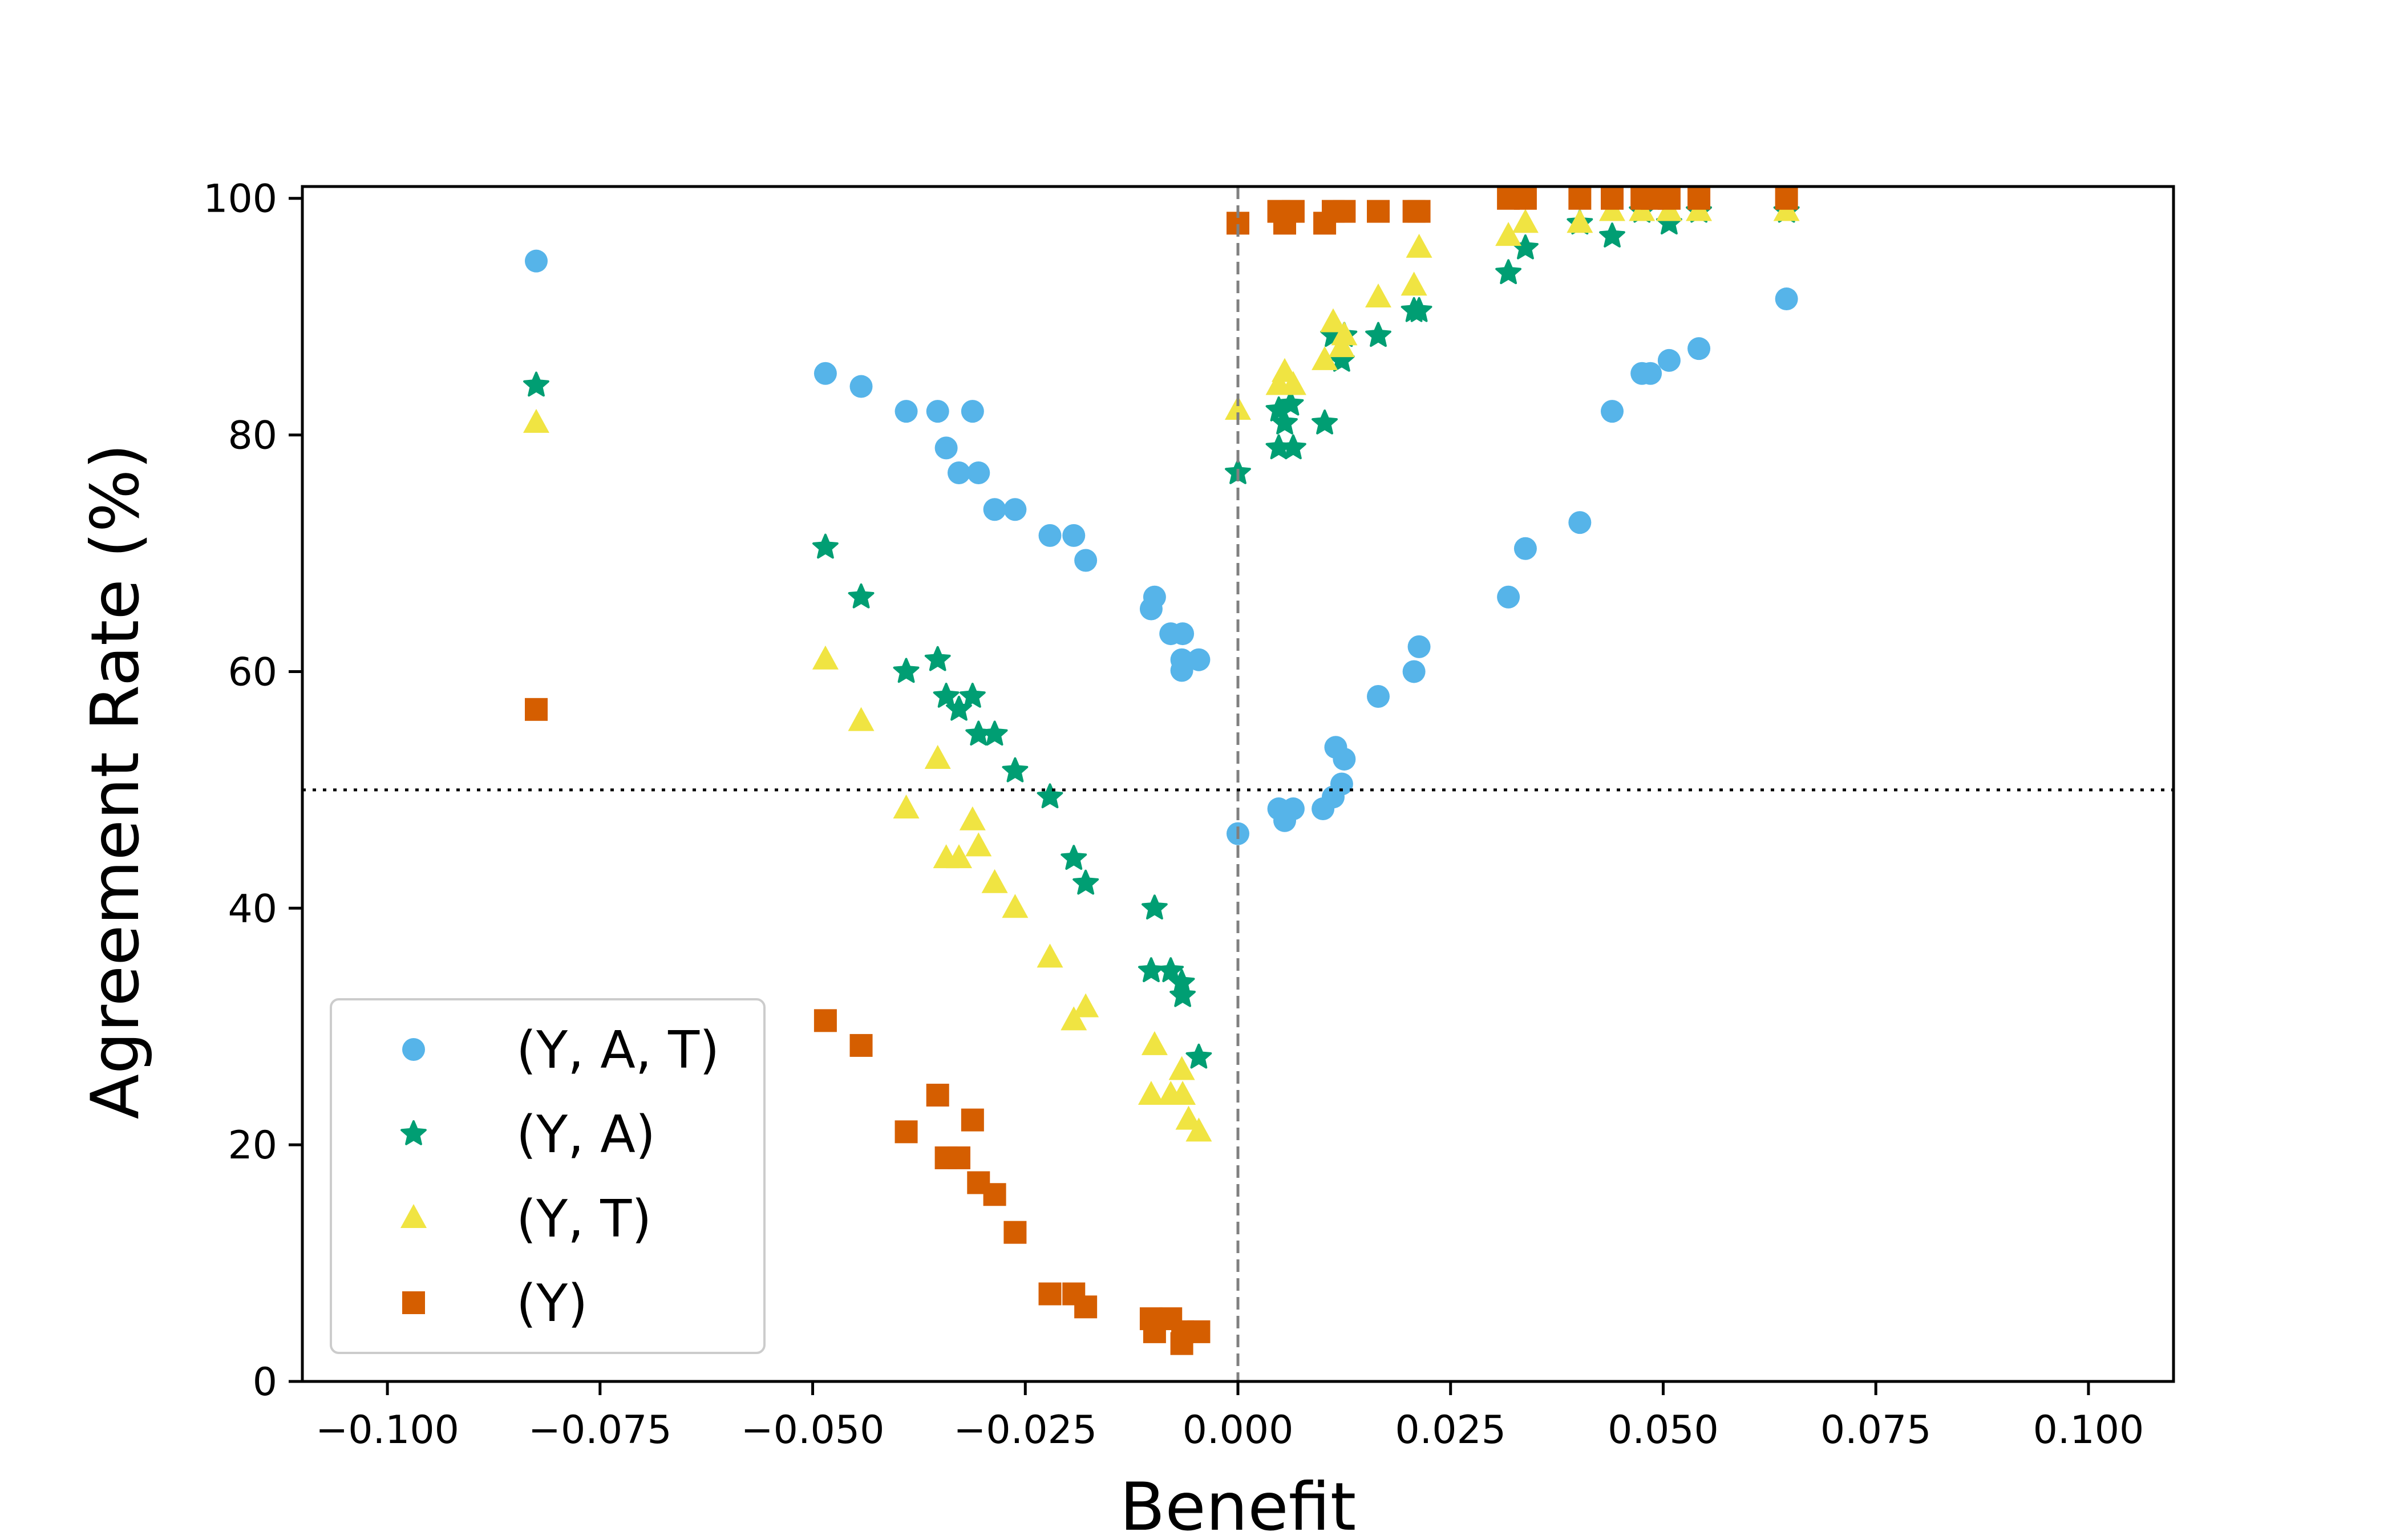 Image resolution: width=2396 pixels, height=1540 pixels. I want to click on legend: (Y, A, T) (Y, A) (Y, T) (Y), so click(548, 1176).